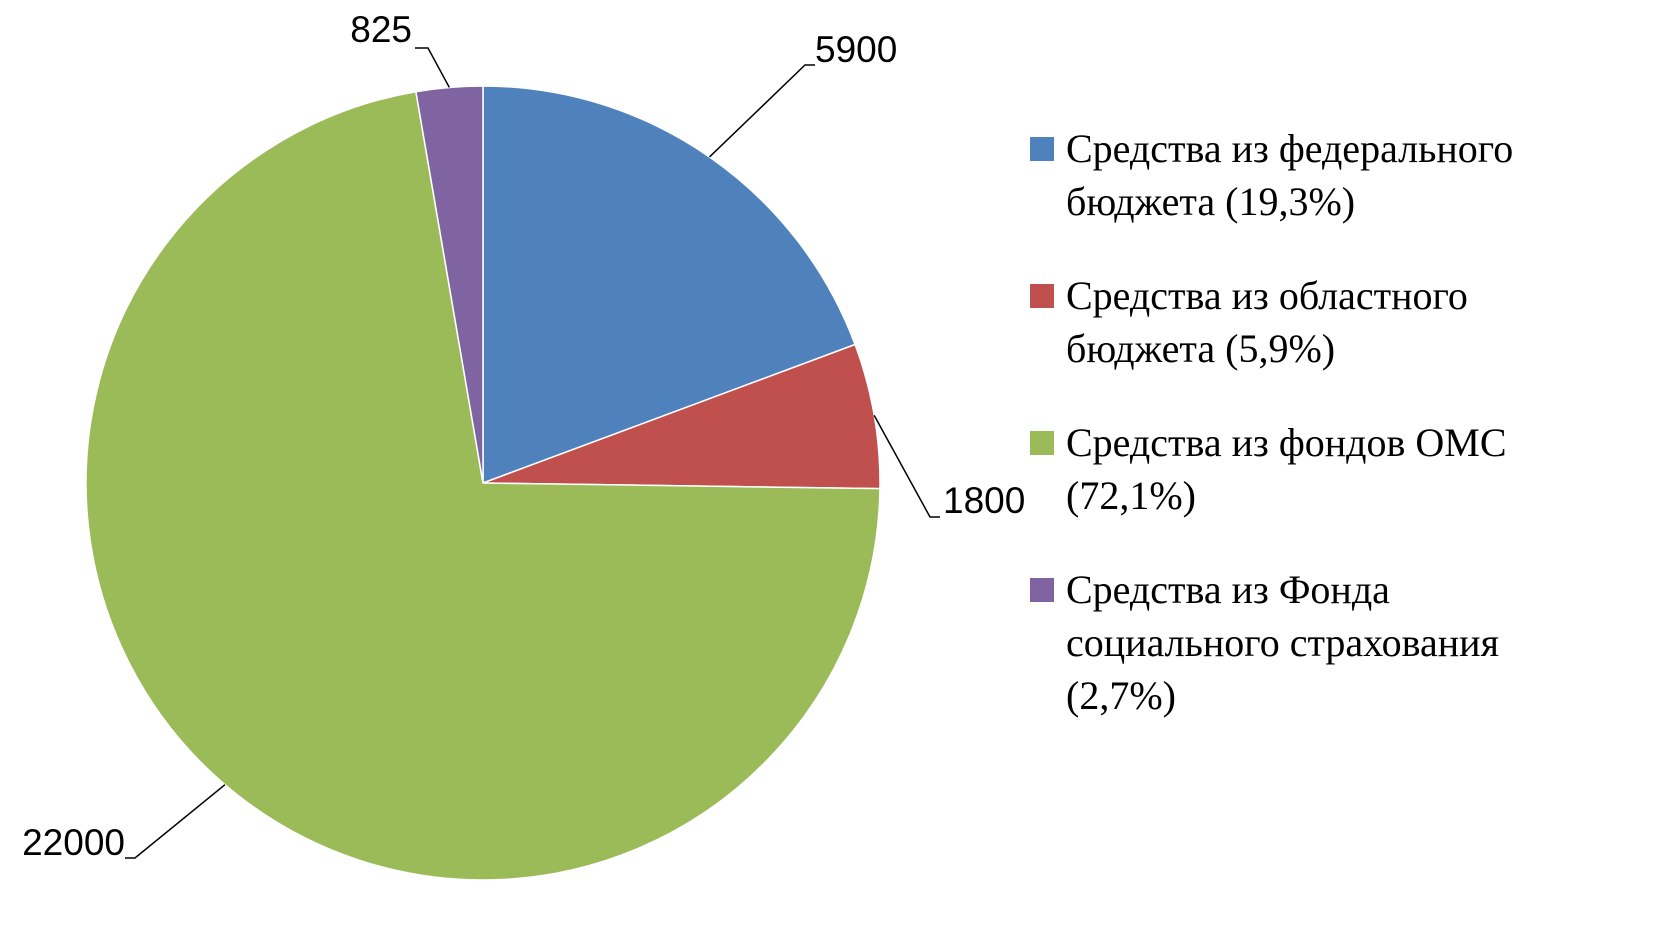 Image resolution: width=1663 pixels, height=931 pixels. I want to click on legend-label: Средства из областного бюджета (5,9%), so click(1267, 322).